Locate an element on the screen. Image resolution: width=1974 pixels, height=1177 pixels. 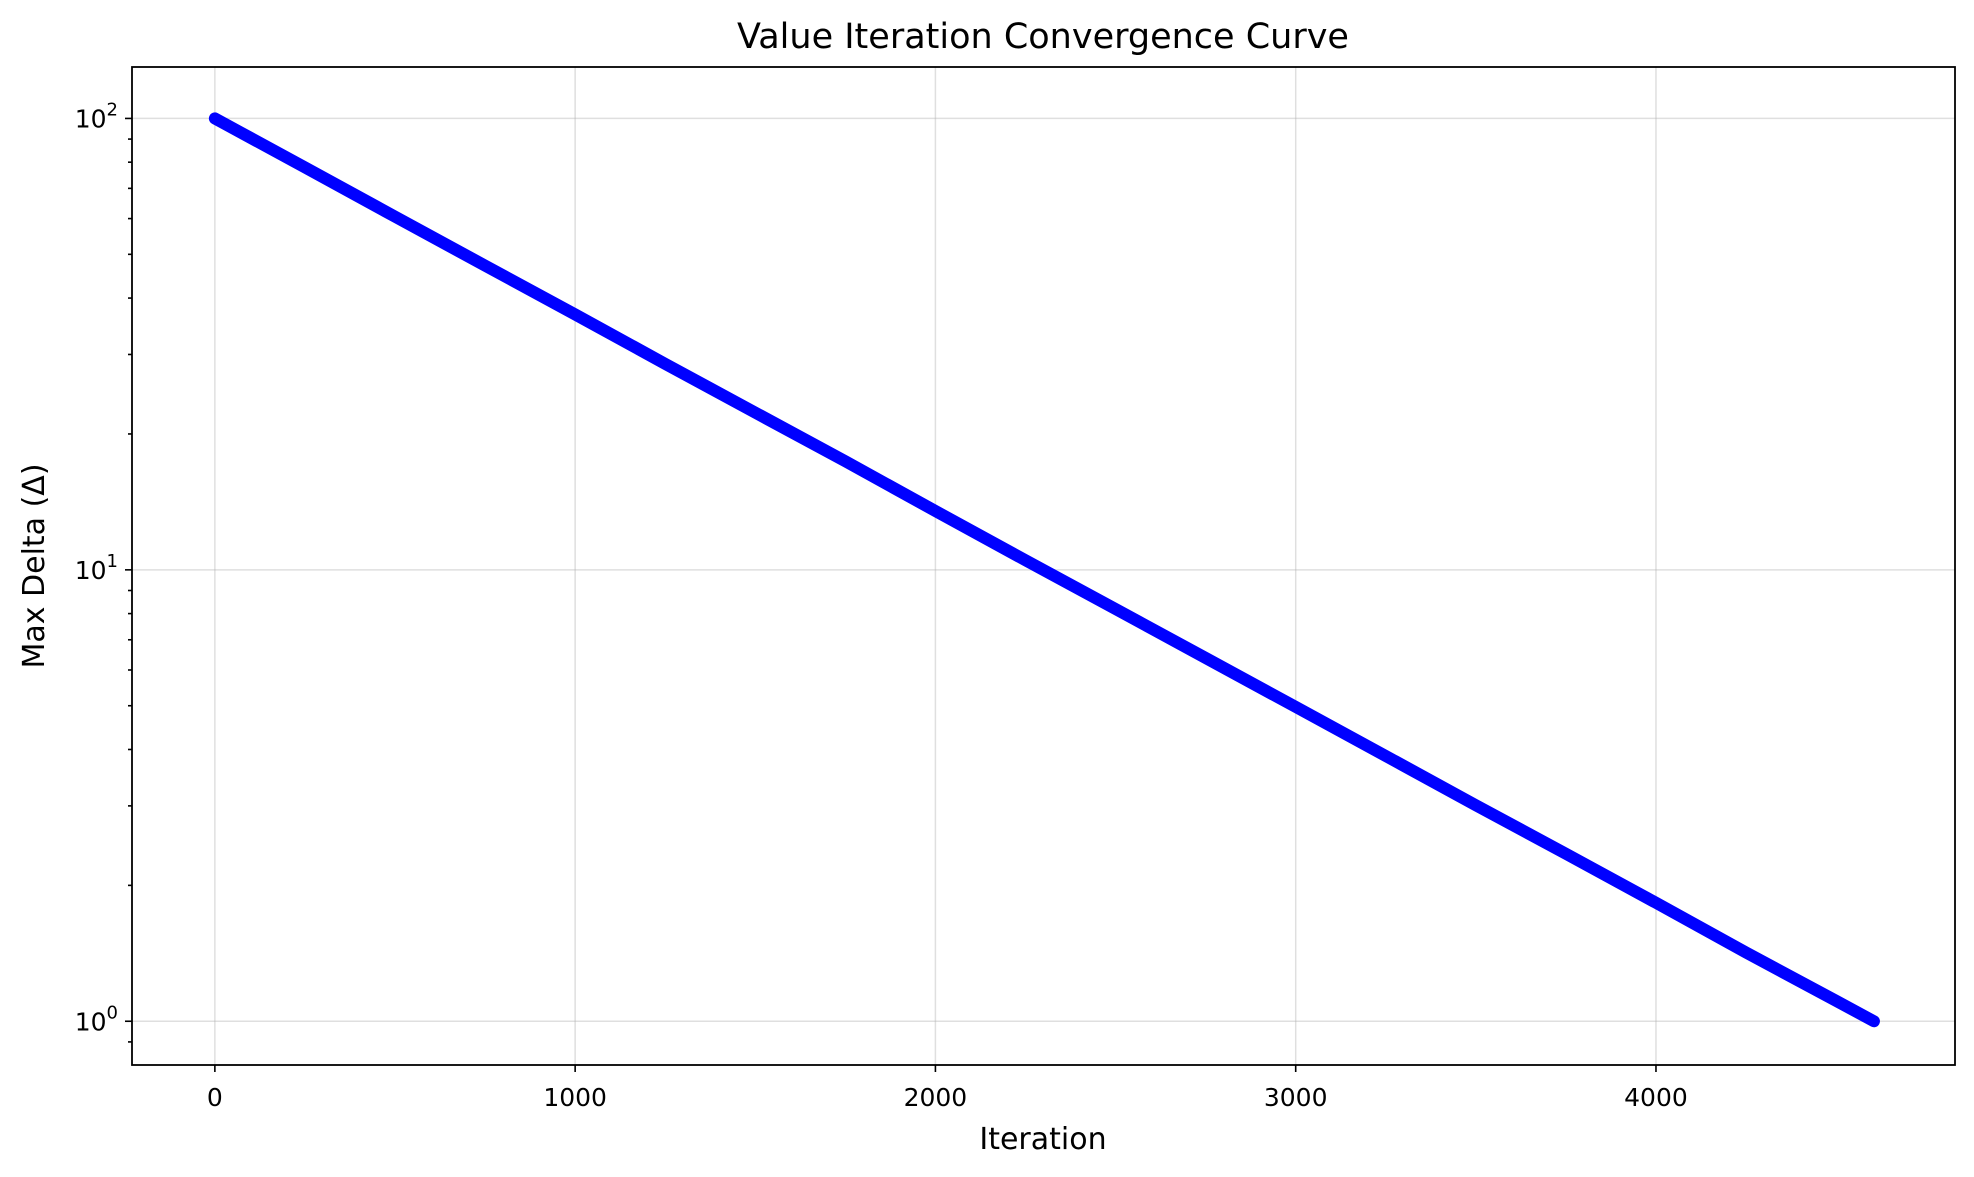
y-tick-exponent: 1 is located at coordinates (112, 561).